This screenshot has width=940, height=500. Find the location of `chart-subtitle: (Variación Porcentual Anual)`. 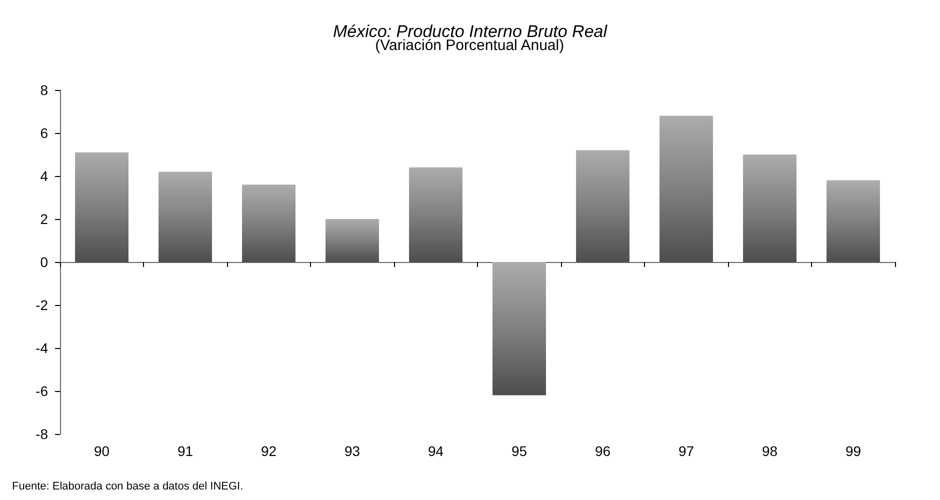

chart-subtitle: (Variación Porcentual Anual) is located at coordinates (469, 45).